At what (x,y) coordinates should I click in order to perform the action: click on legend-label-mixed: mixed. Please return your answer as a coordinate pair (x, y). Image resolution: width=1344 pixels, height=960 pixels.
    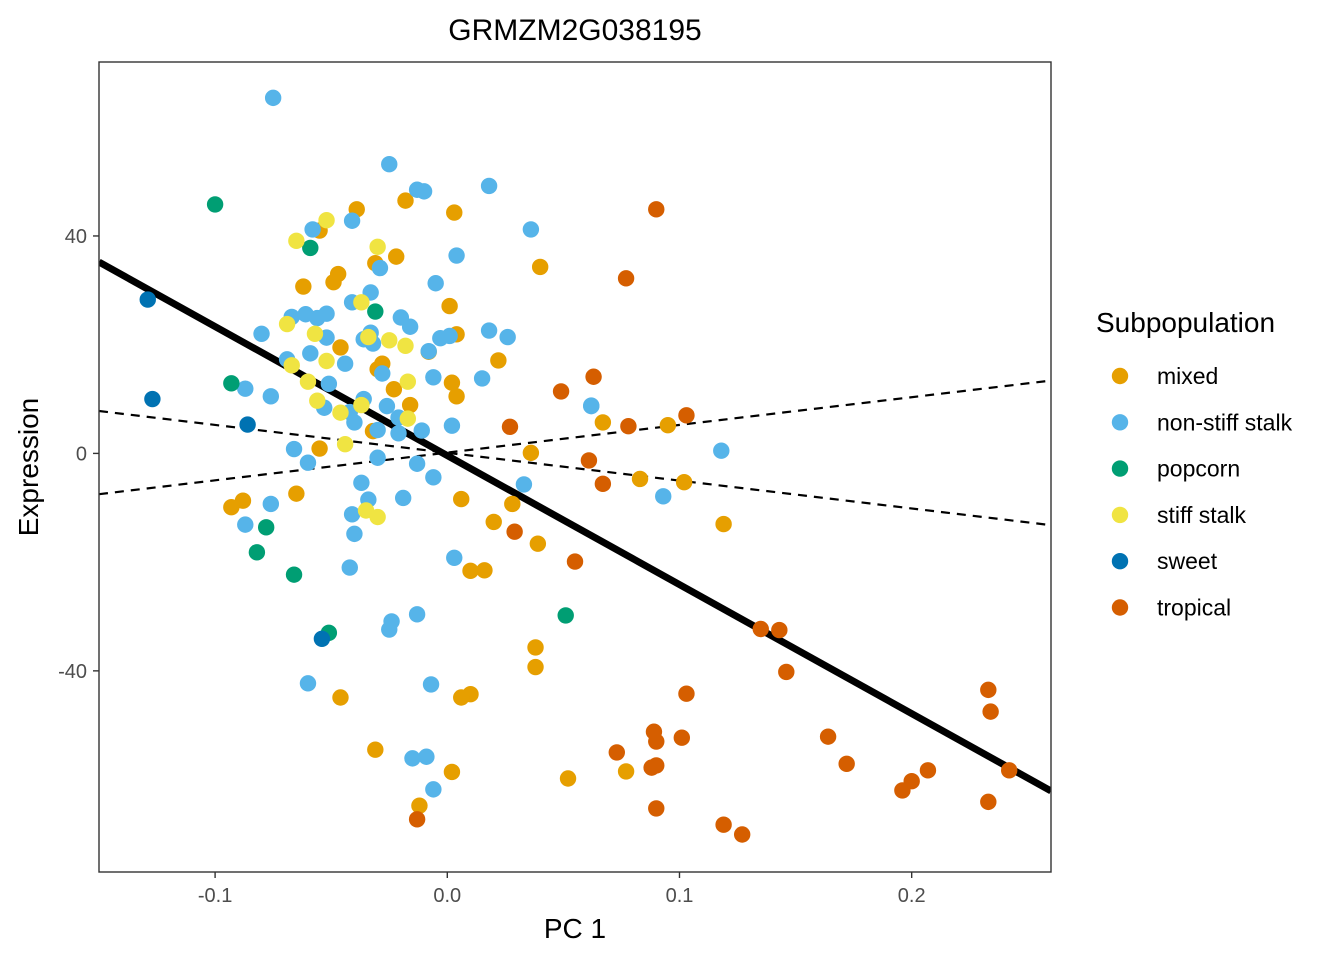
    Looking at the image, I should click on (1187, 376).